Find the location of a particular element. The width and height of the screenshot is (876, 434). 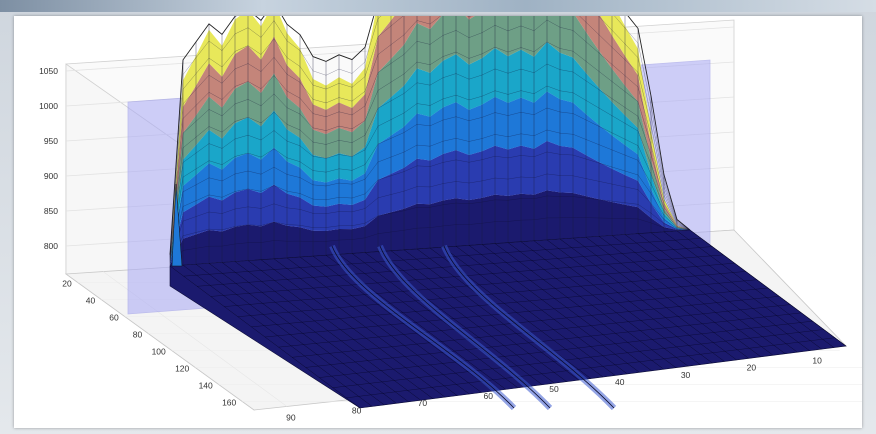

x-tick-label: 90 is located at coordinates (291, 417).